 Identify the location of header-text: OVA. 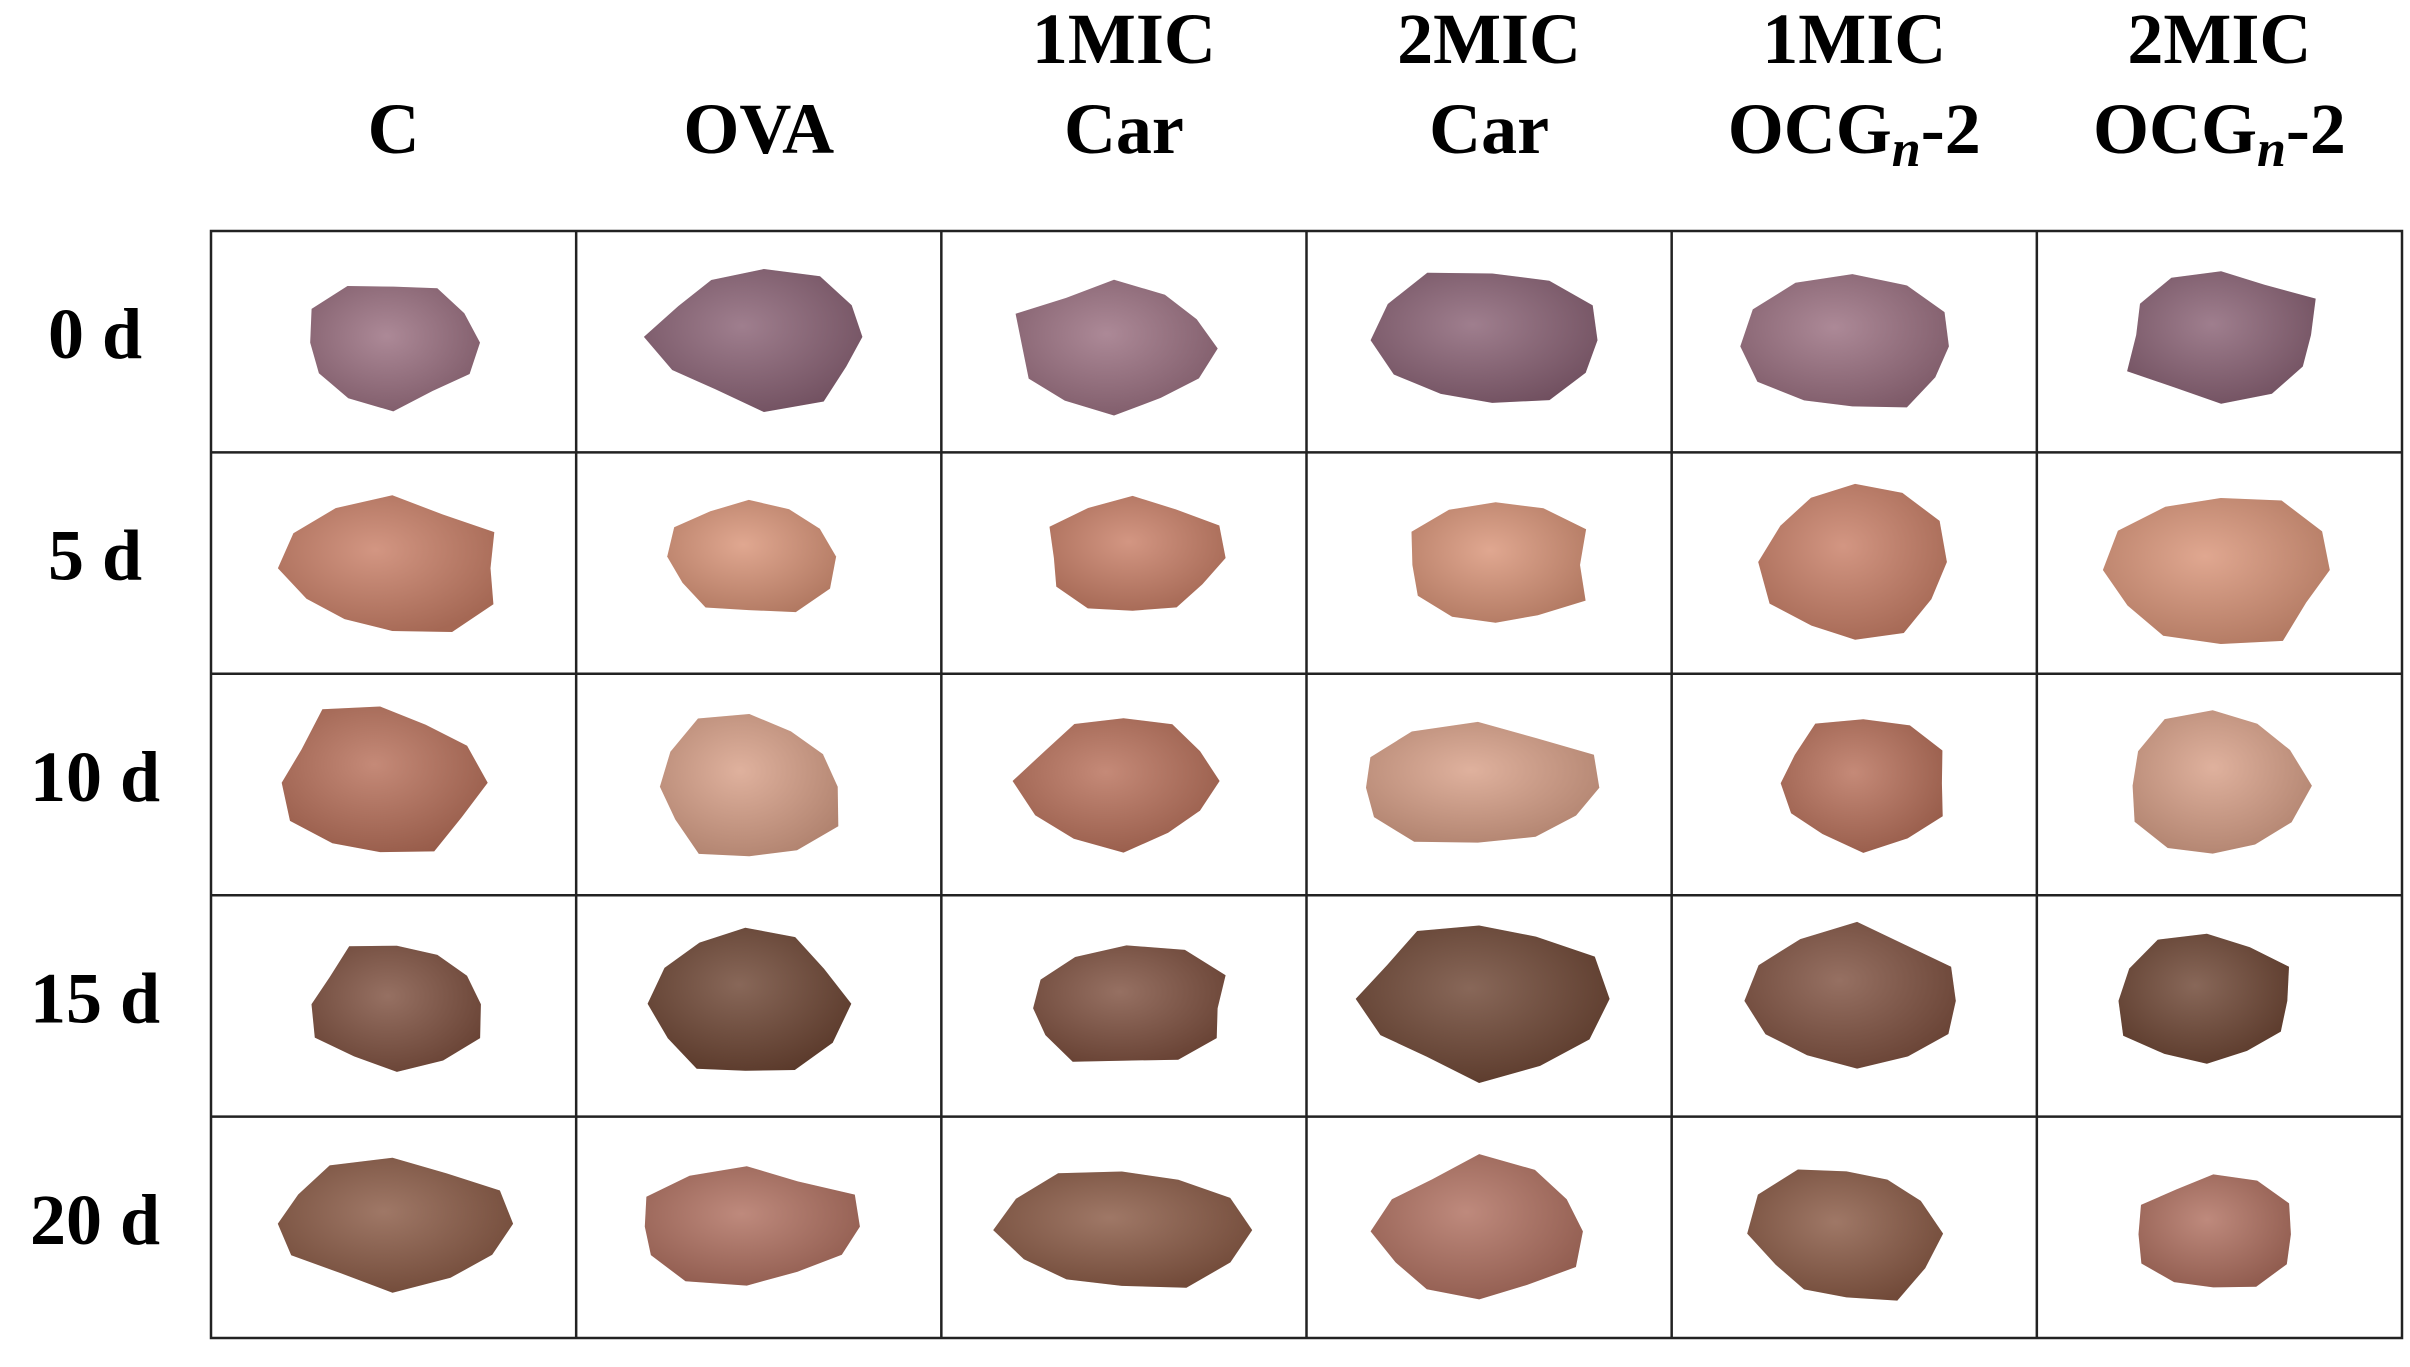
(758, 129).